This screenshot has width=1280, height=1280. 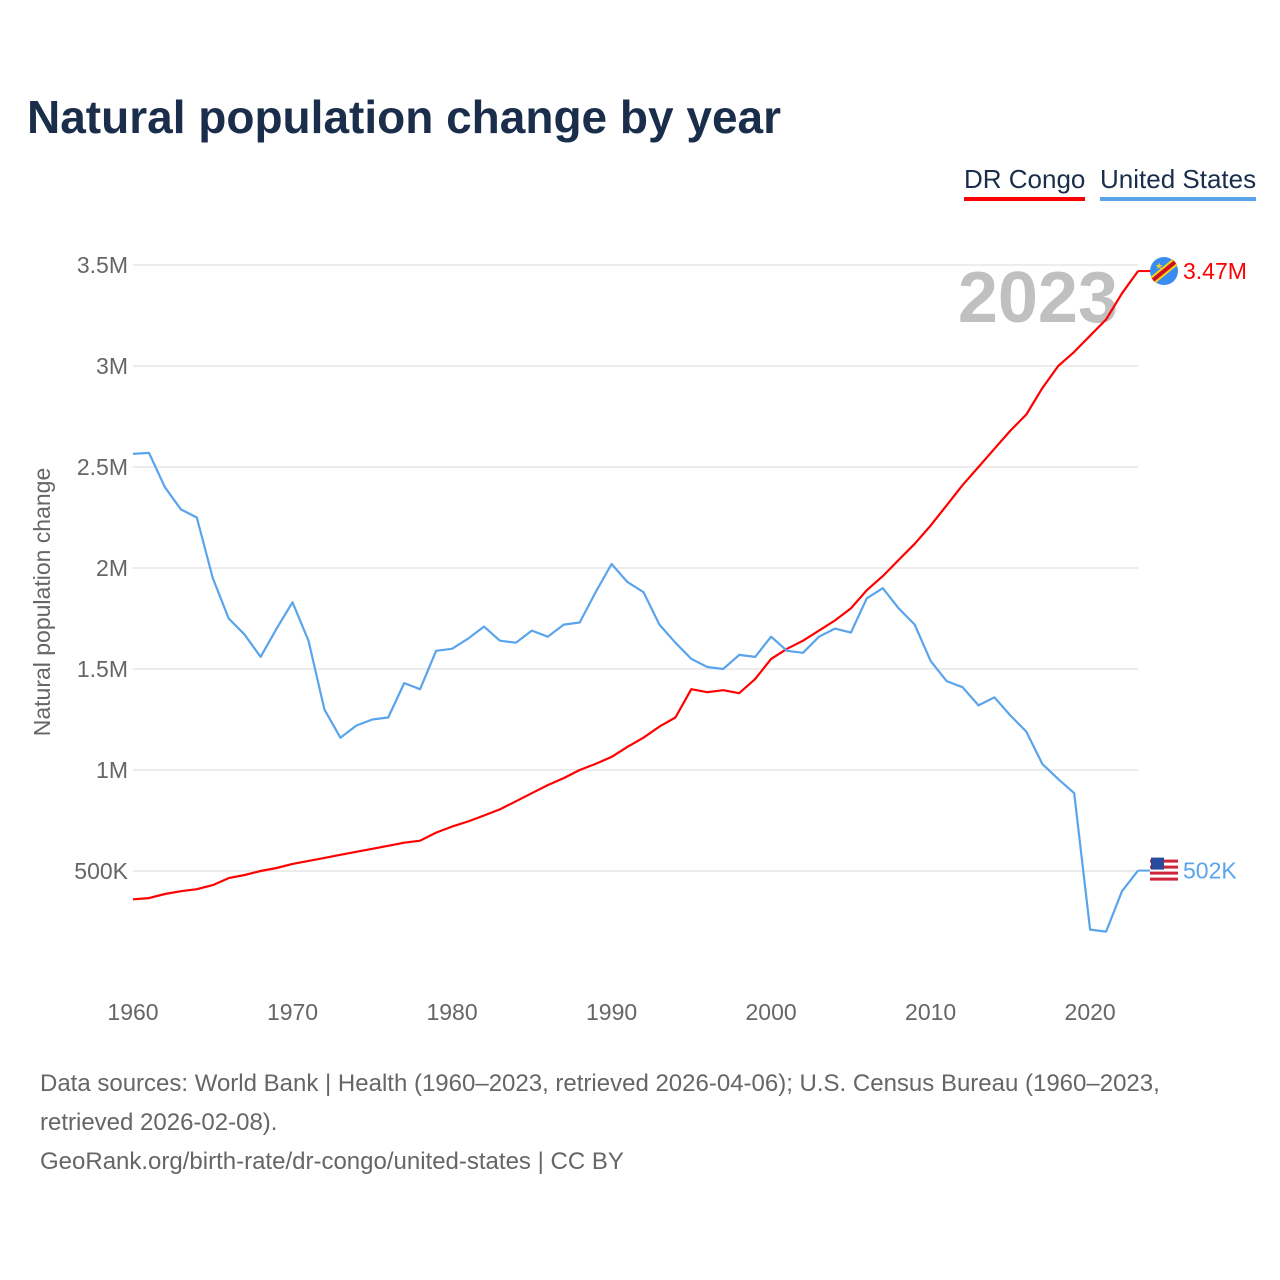 I want to click on x-tick-label: 2000, so click(x=771, y=1012).